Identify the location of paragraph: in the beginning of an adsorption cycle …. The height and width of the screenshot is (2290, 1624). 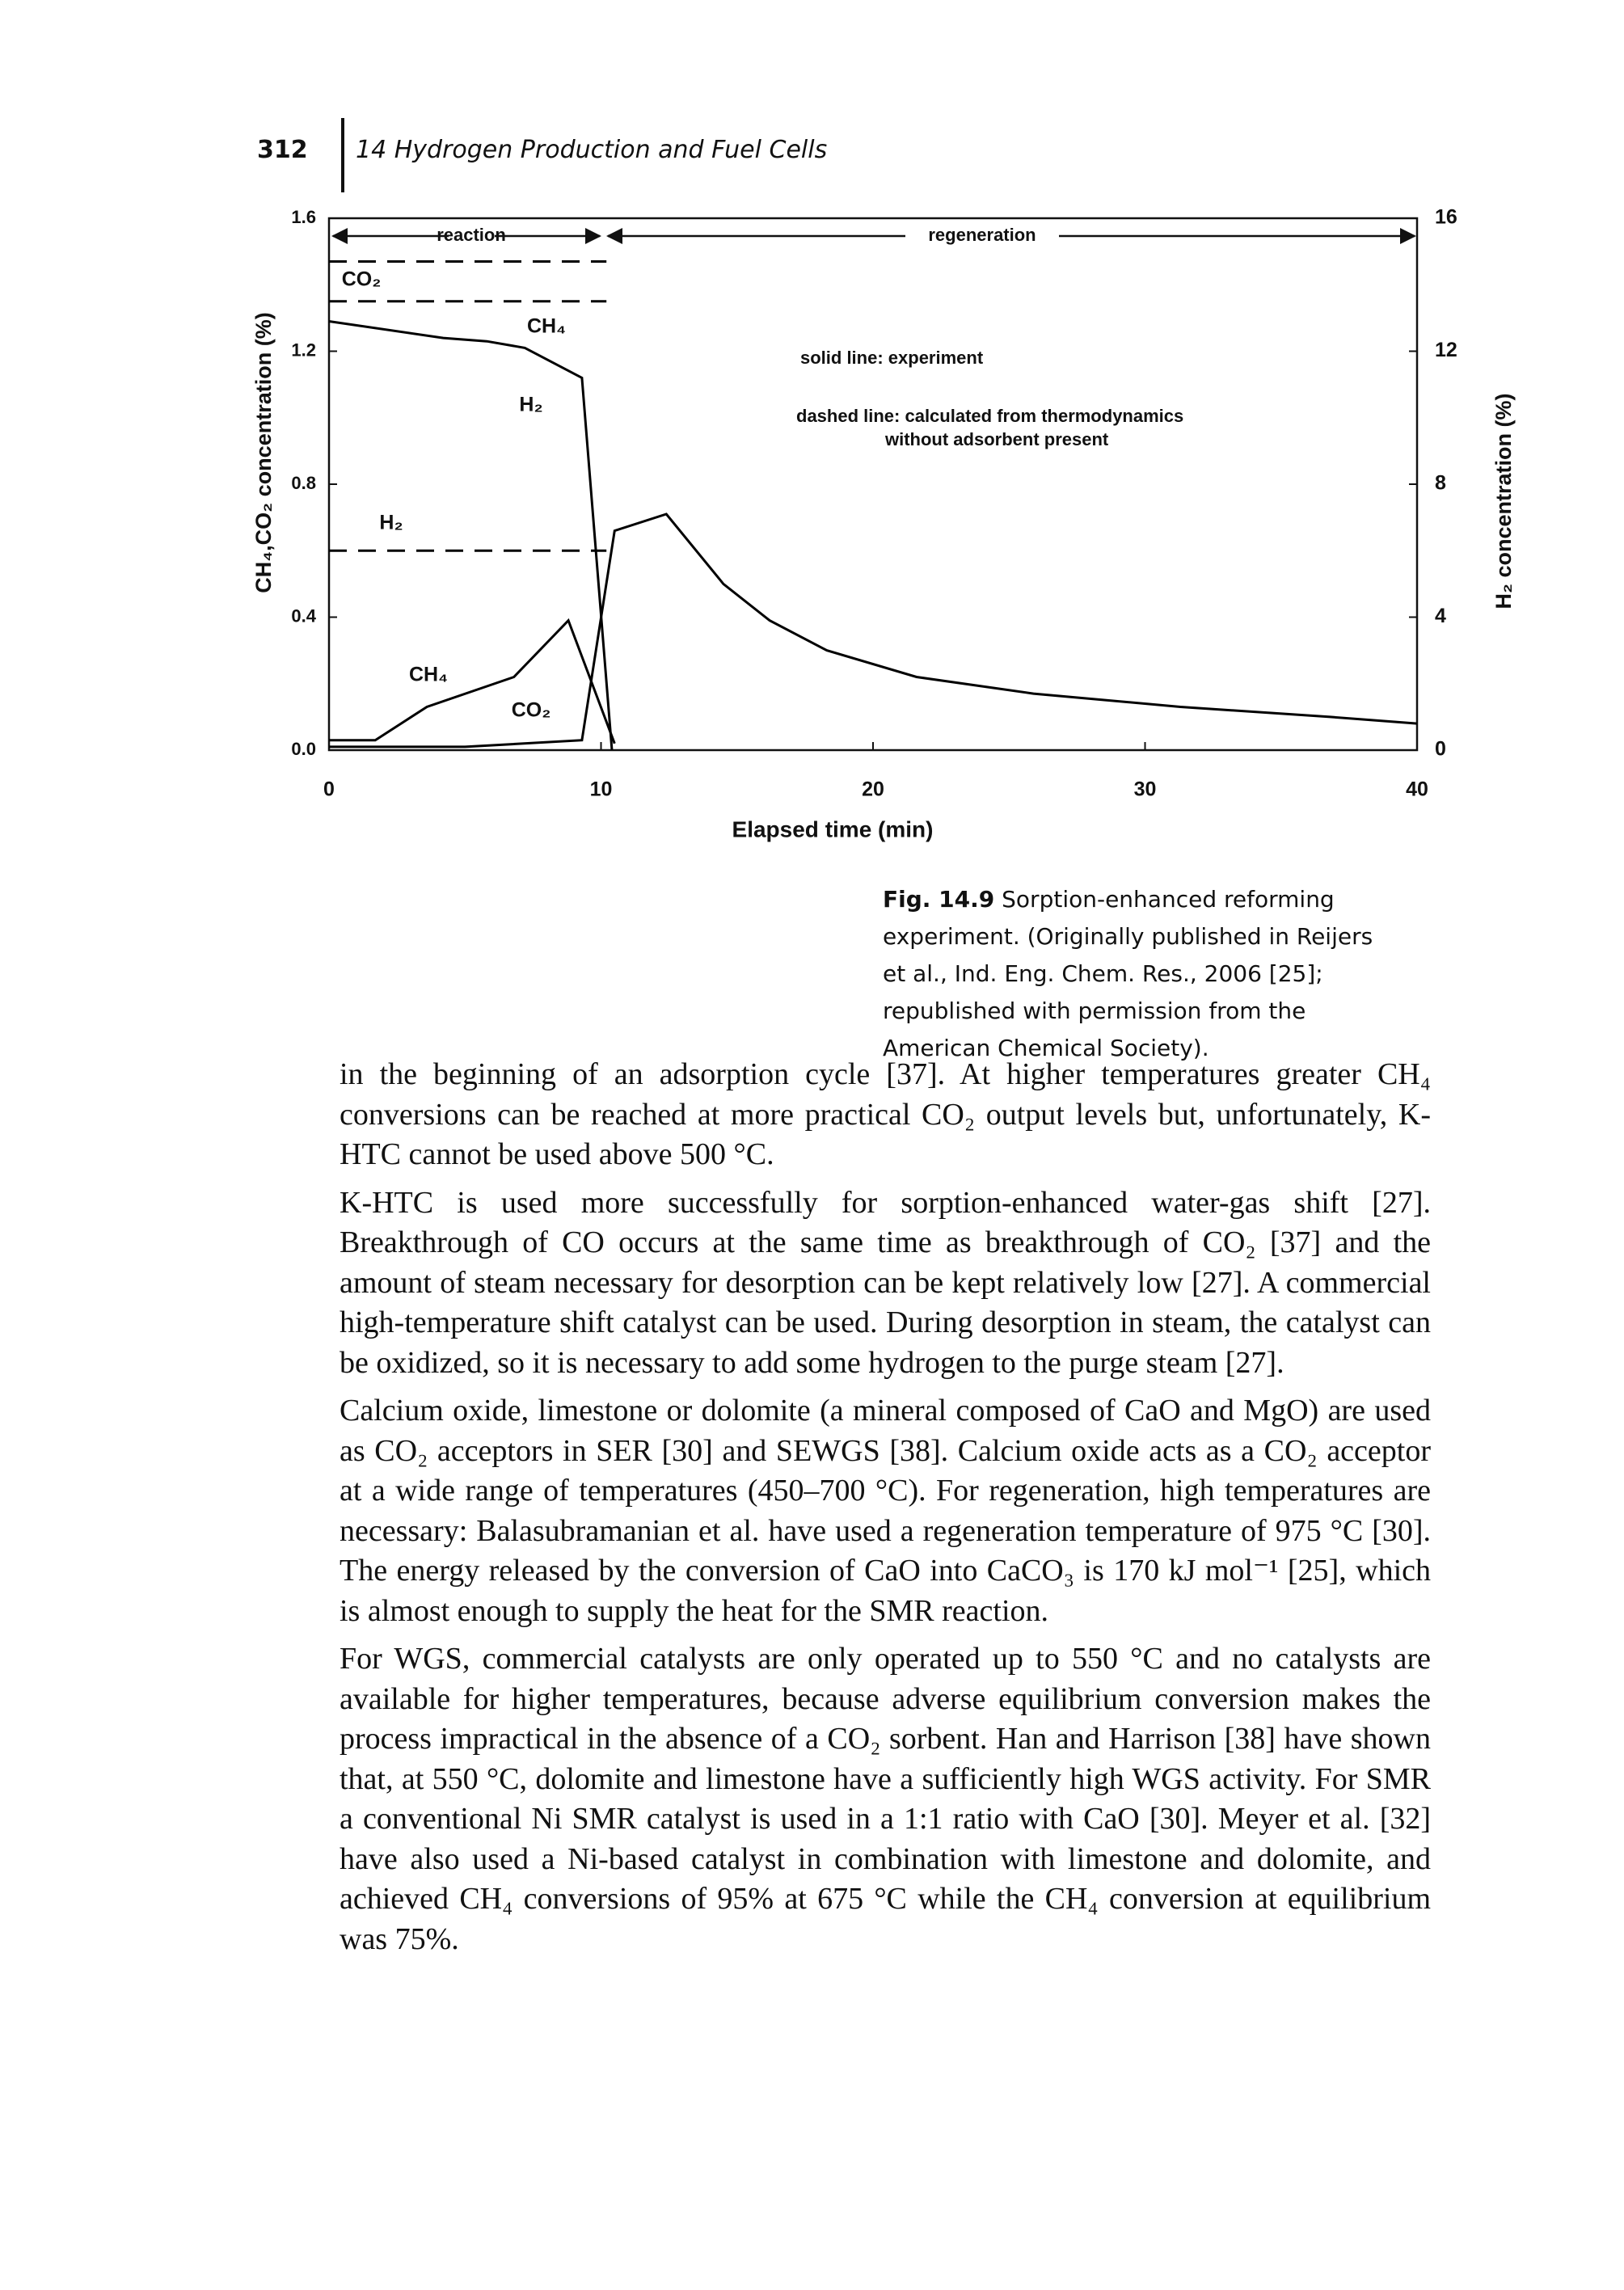
(885, 1114).